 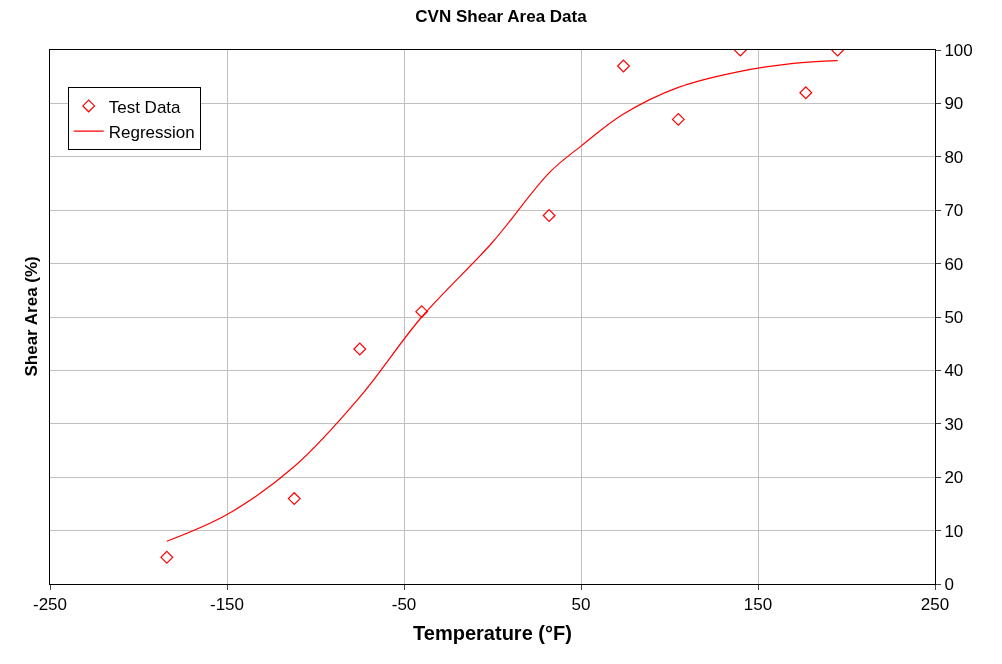 I want to click on x-tick-label: -50, so click(x=404, y=605).